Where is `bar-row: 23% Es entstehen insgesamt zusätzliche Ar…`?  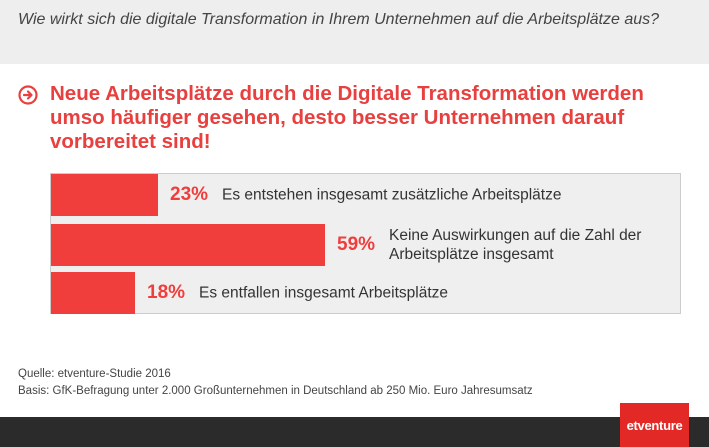
bar-row: 23% Es entstehen insgesamt zusätzliche Ar… is located at coordinates (365, 195).